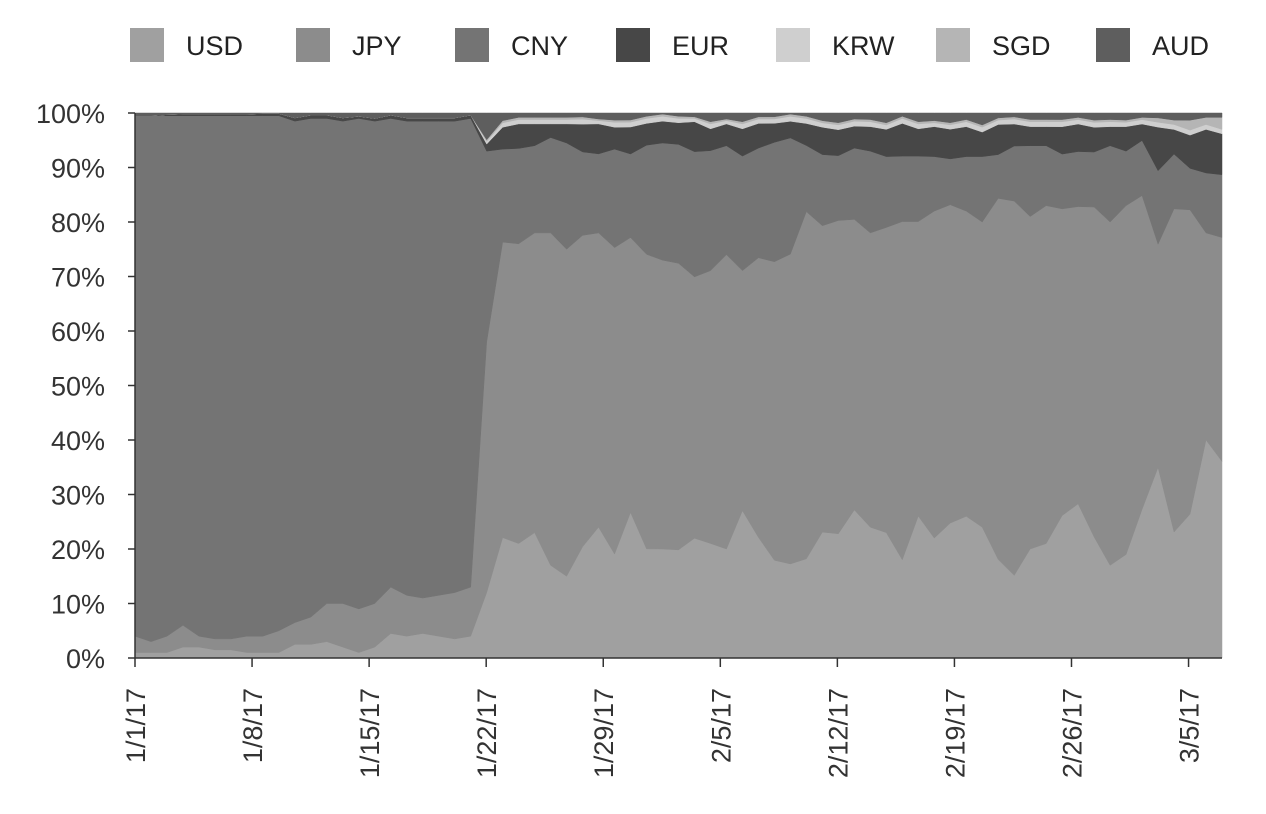 The width and height of the screenshot is (1266, 814). What do you see at coordinates (377, 46) in the screenshot?
I see `legend-label: JPY` at bounding box center [377, 46].